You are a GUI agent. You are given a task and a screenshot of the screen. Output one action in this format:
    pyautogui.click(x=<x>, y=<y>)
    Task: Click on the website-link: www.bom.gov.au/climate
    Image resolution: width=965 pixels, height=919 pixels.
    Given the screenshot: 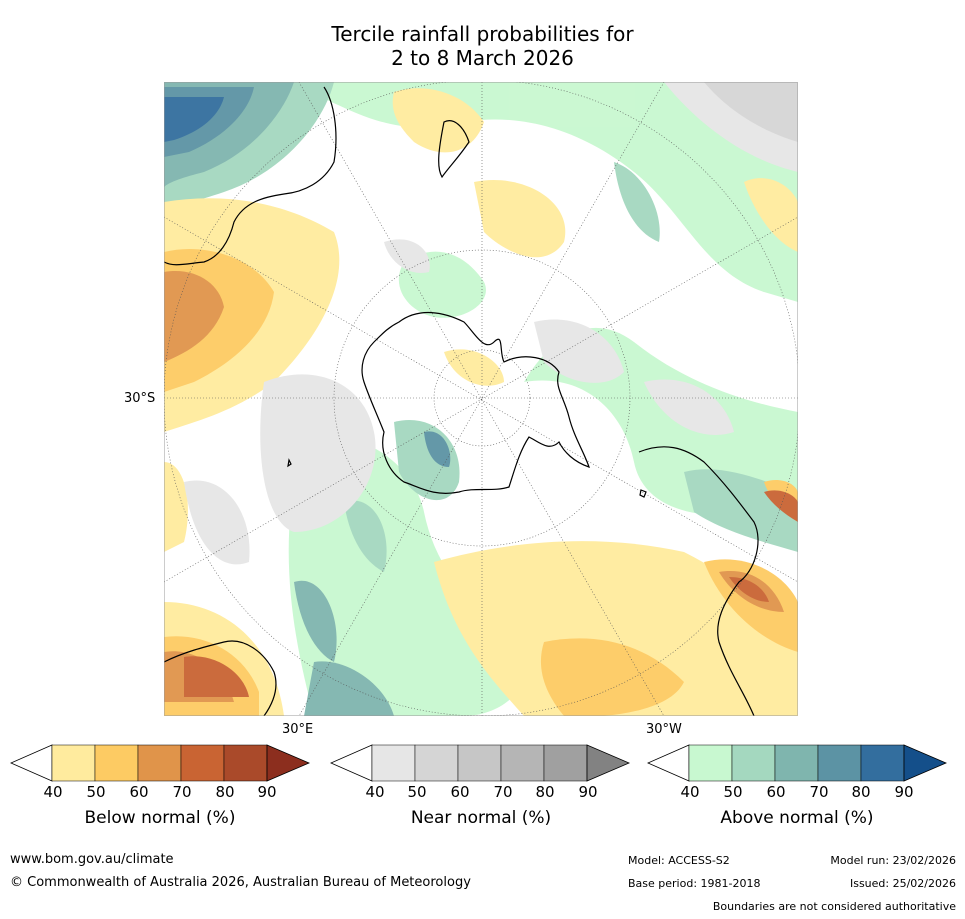 What is the action you would take?
    pyautogui.click(x=92, y=859)
    